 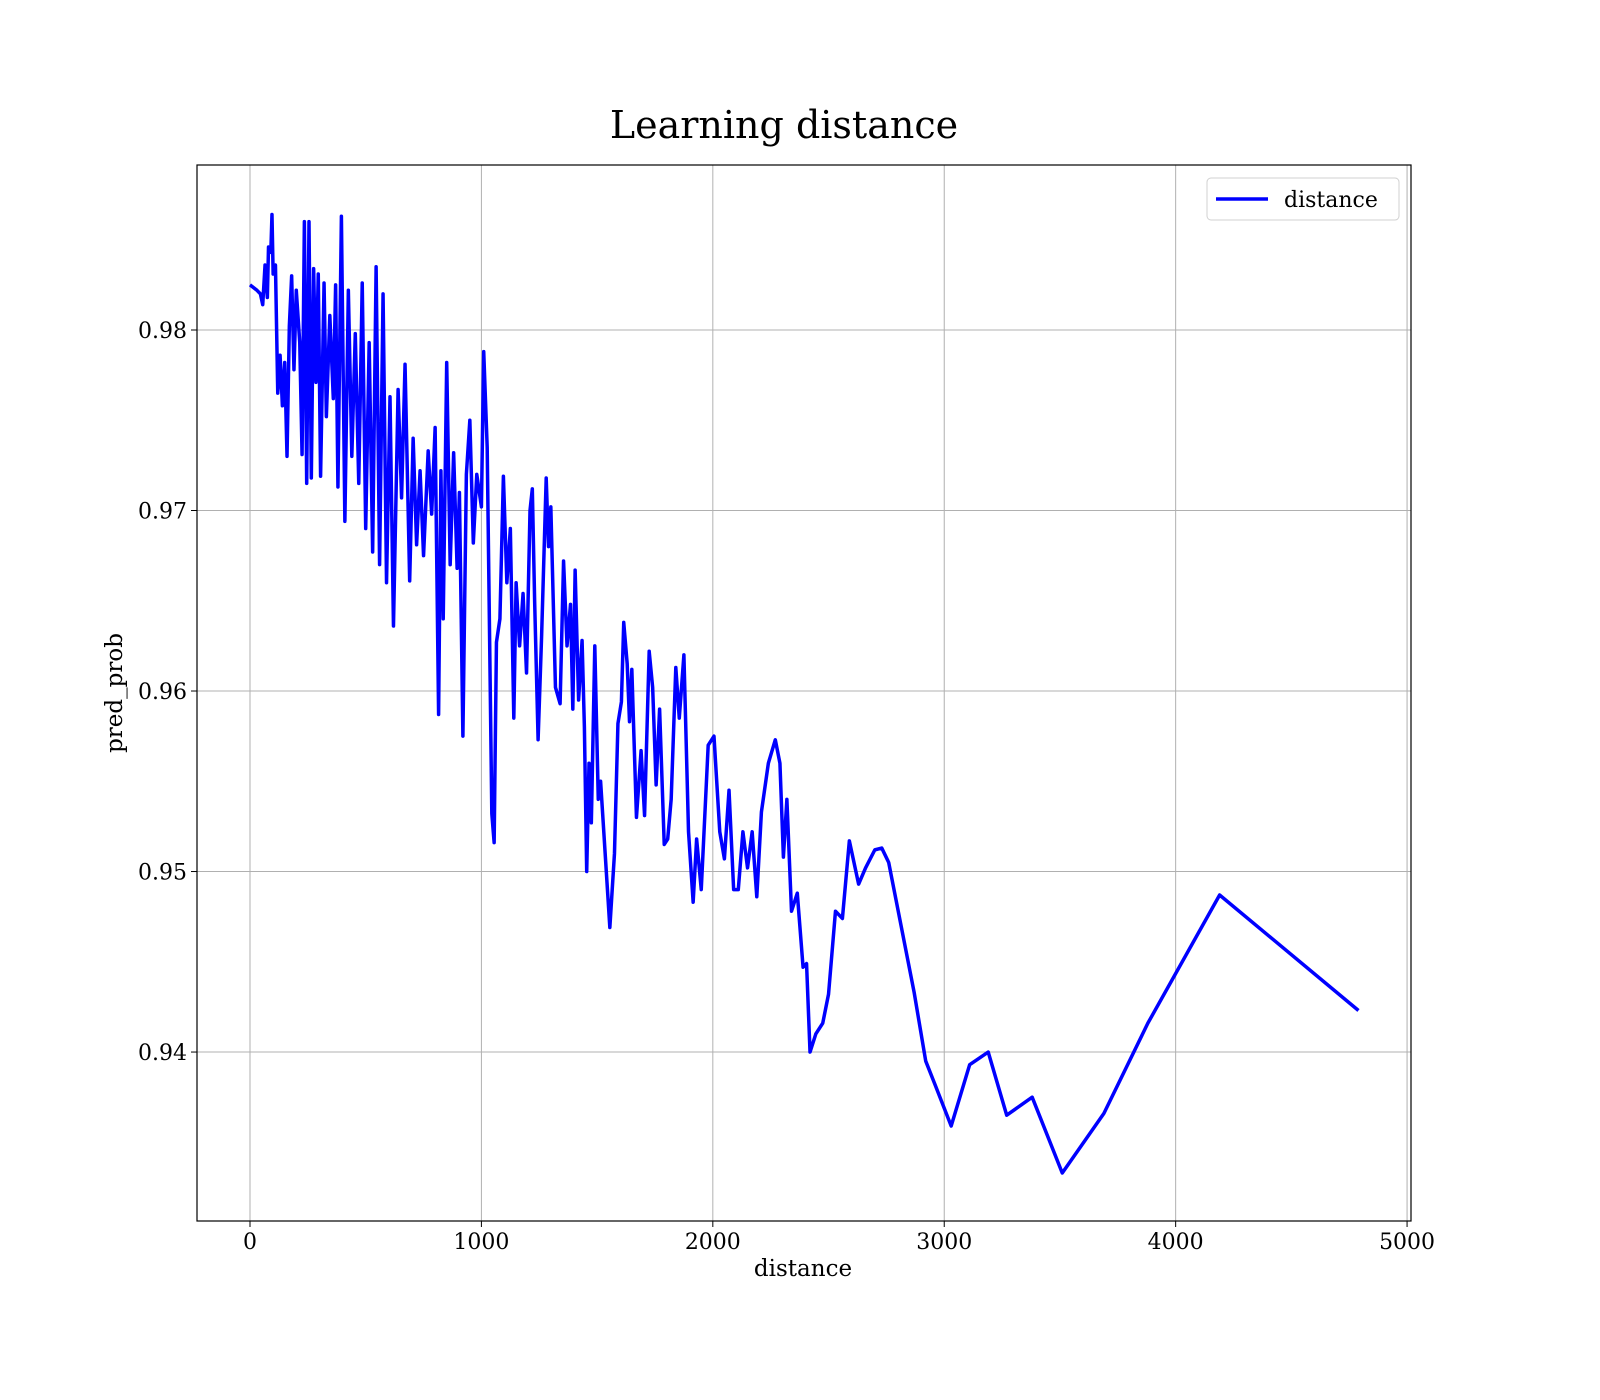 I want to click on x-tick-label: 0, so click(x=250, y=1242).